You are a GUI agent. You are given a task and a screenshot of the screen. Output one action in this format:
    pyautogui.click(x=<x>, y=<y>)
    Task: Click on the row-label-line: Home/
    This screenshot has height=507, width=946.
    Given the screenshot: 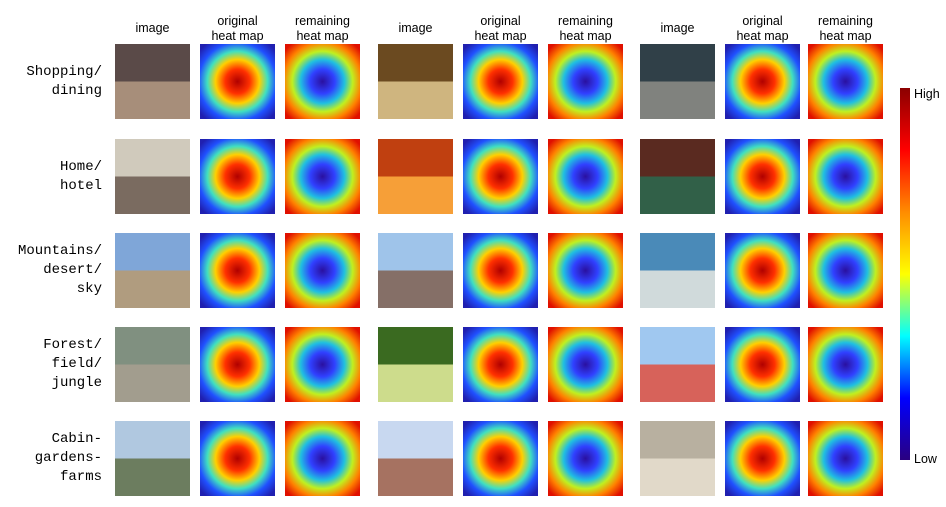 What is the action you would take?
    pyautogui.click(x=80, y=166)
    